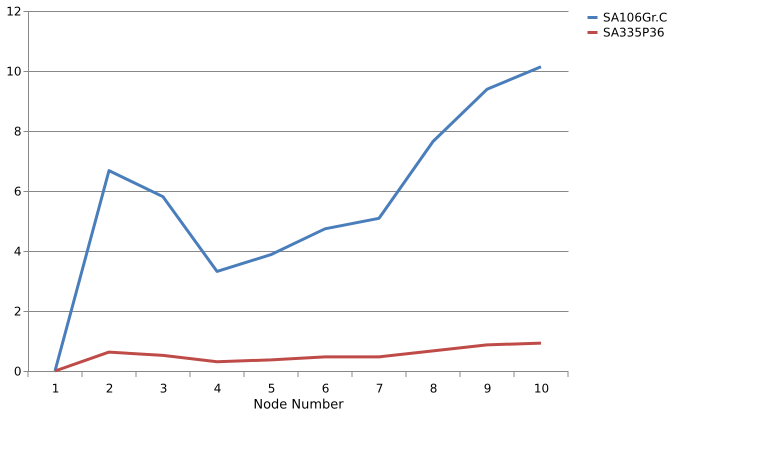  Describe the element at coordinates (633, 33) in the screenshot. I see `legend-label: SA335P36` at that location.